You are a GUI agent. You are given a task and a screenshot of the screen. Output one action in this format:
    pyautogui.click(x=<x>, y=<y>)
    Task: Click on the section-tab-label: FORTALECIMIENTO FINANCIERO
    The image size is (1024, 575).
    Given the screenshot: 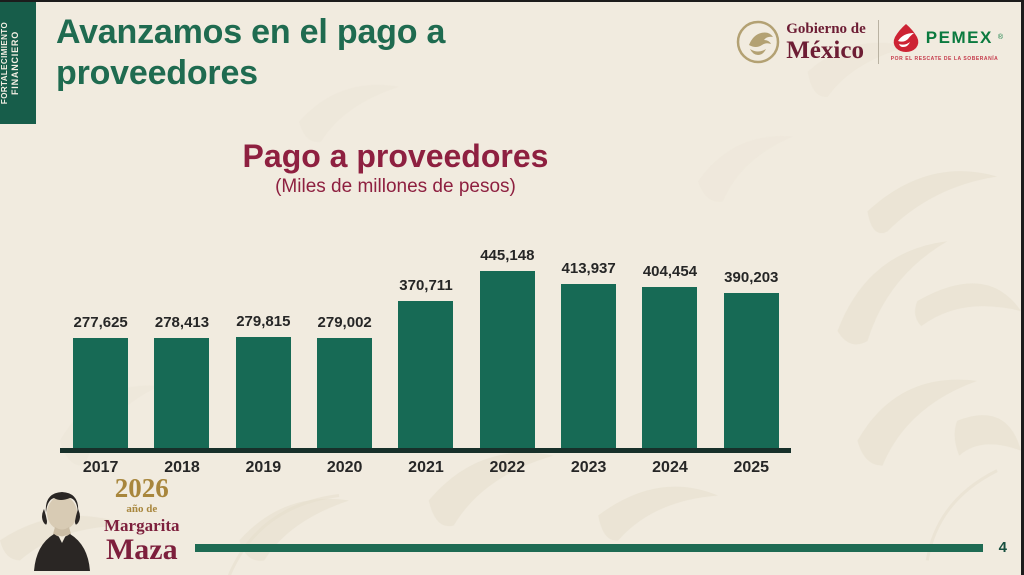 What is the action you would take?
    pyautogui.click(x=18, y=63)
    